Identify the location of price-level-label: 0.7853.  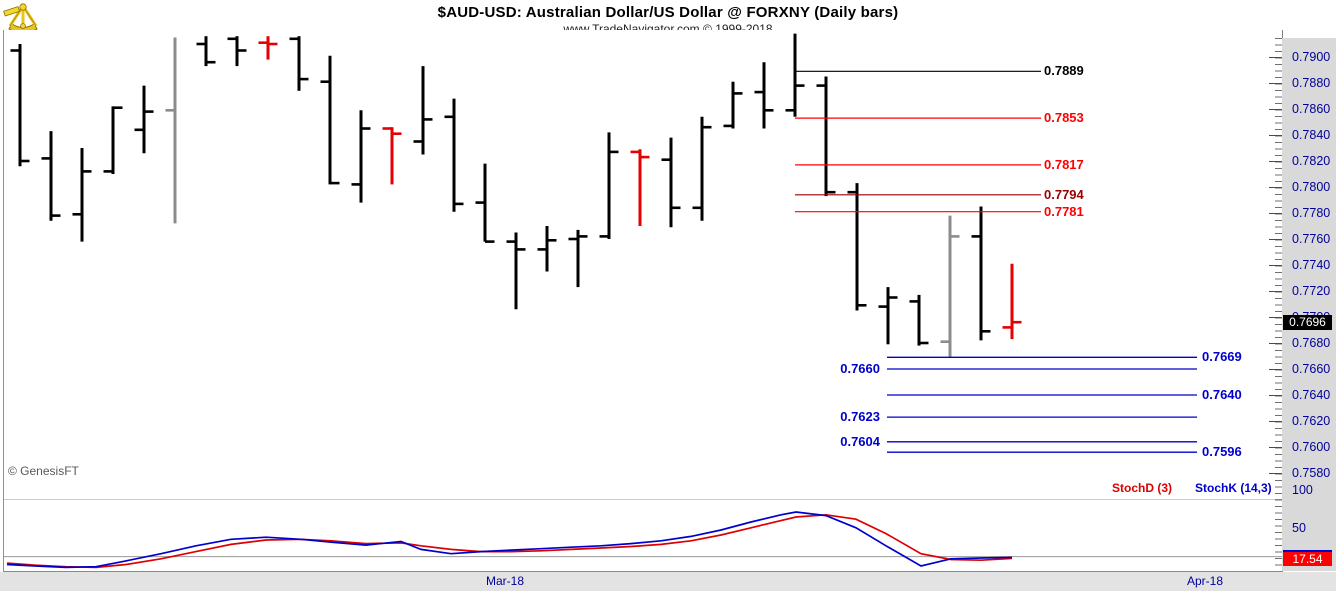
(1064, 118).